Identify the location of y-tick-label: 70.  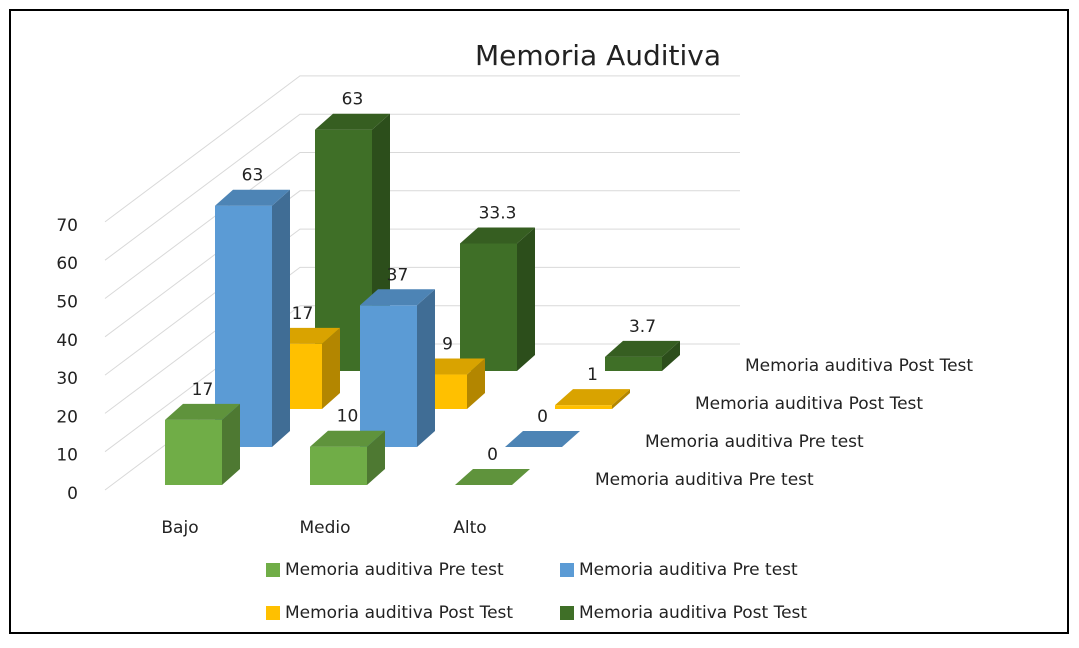
(67, 226).